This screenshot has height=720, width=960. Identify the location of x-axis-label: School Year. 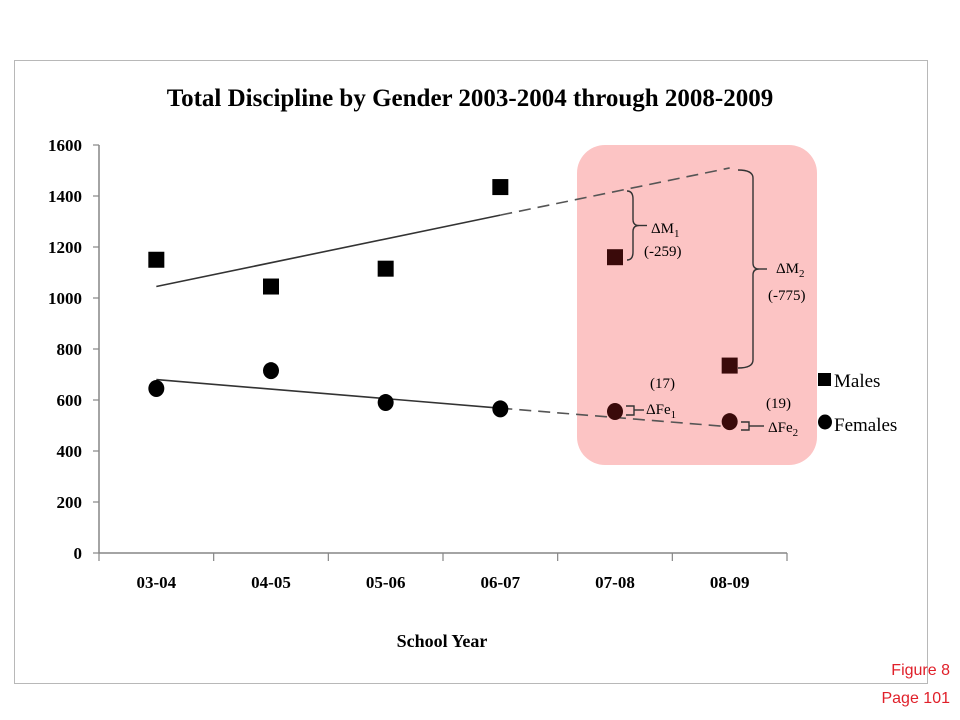
(442, 641).